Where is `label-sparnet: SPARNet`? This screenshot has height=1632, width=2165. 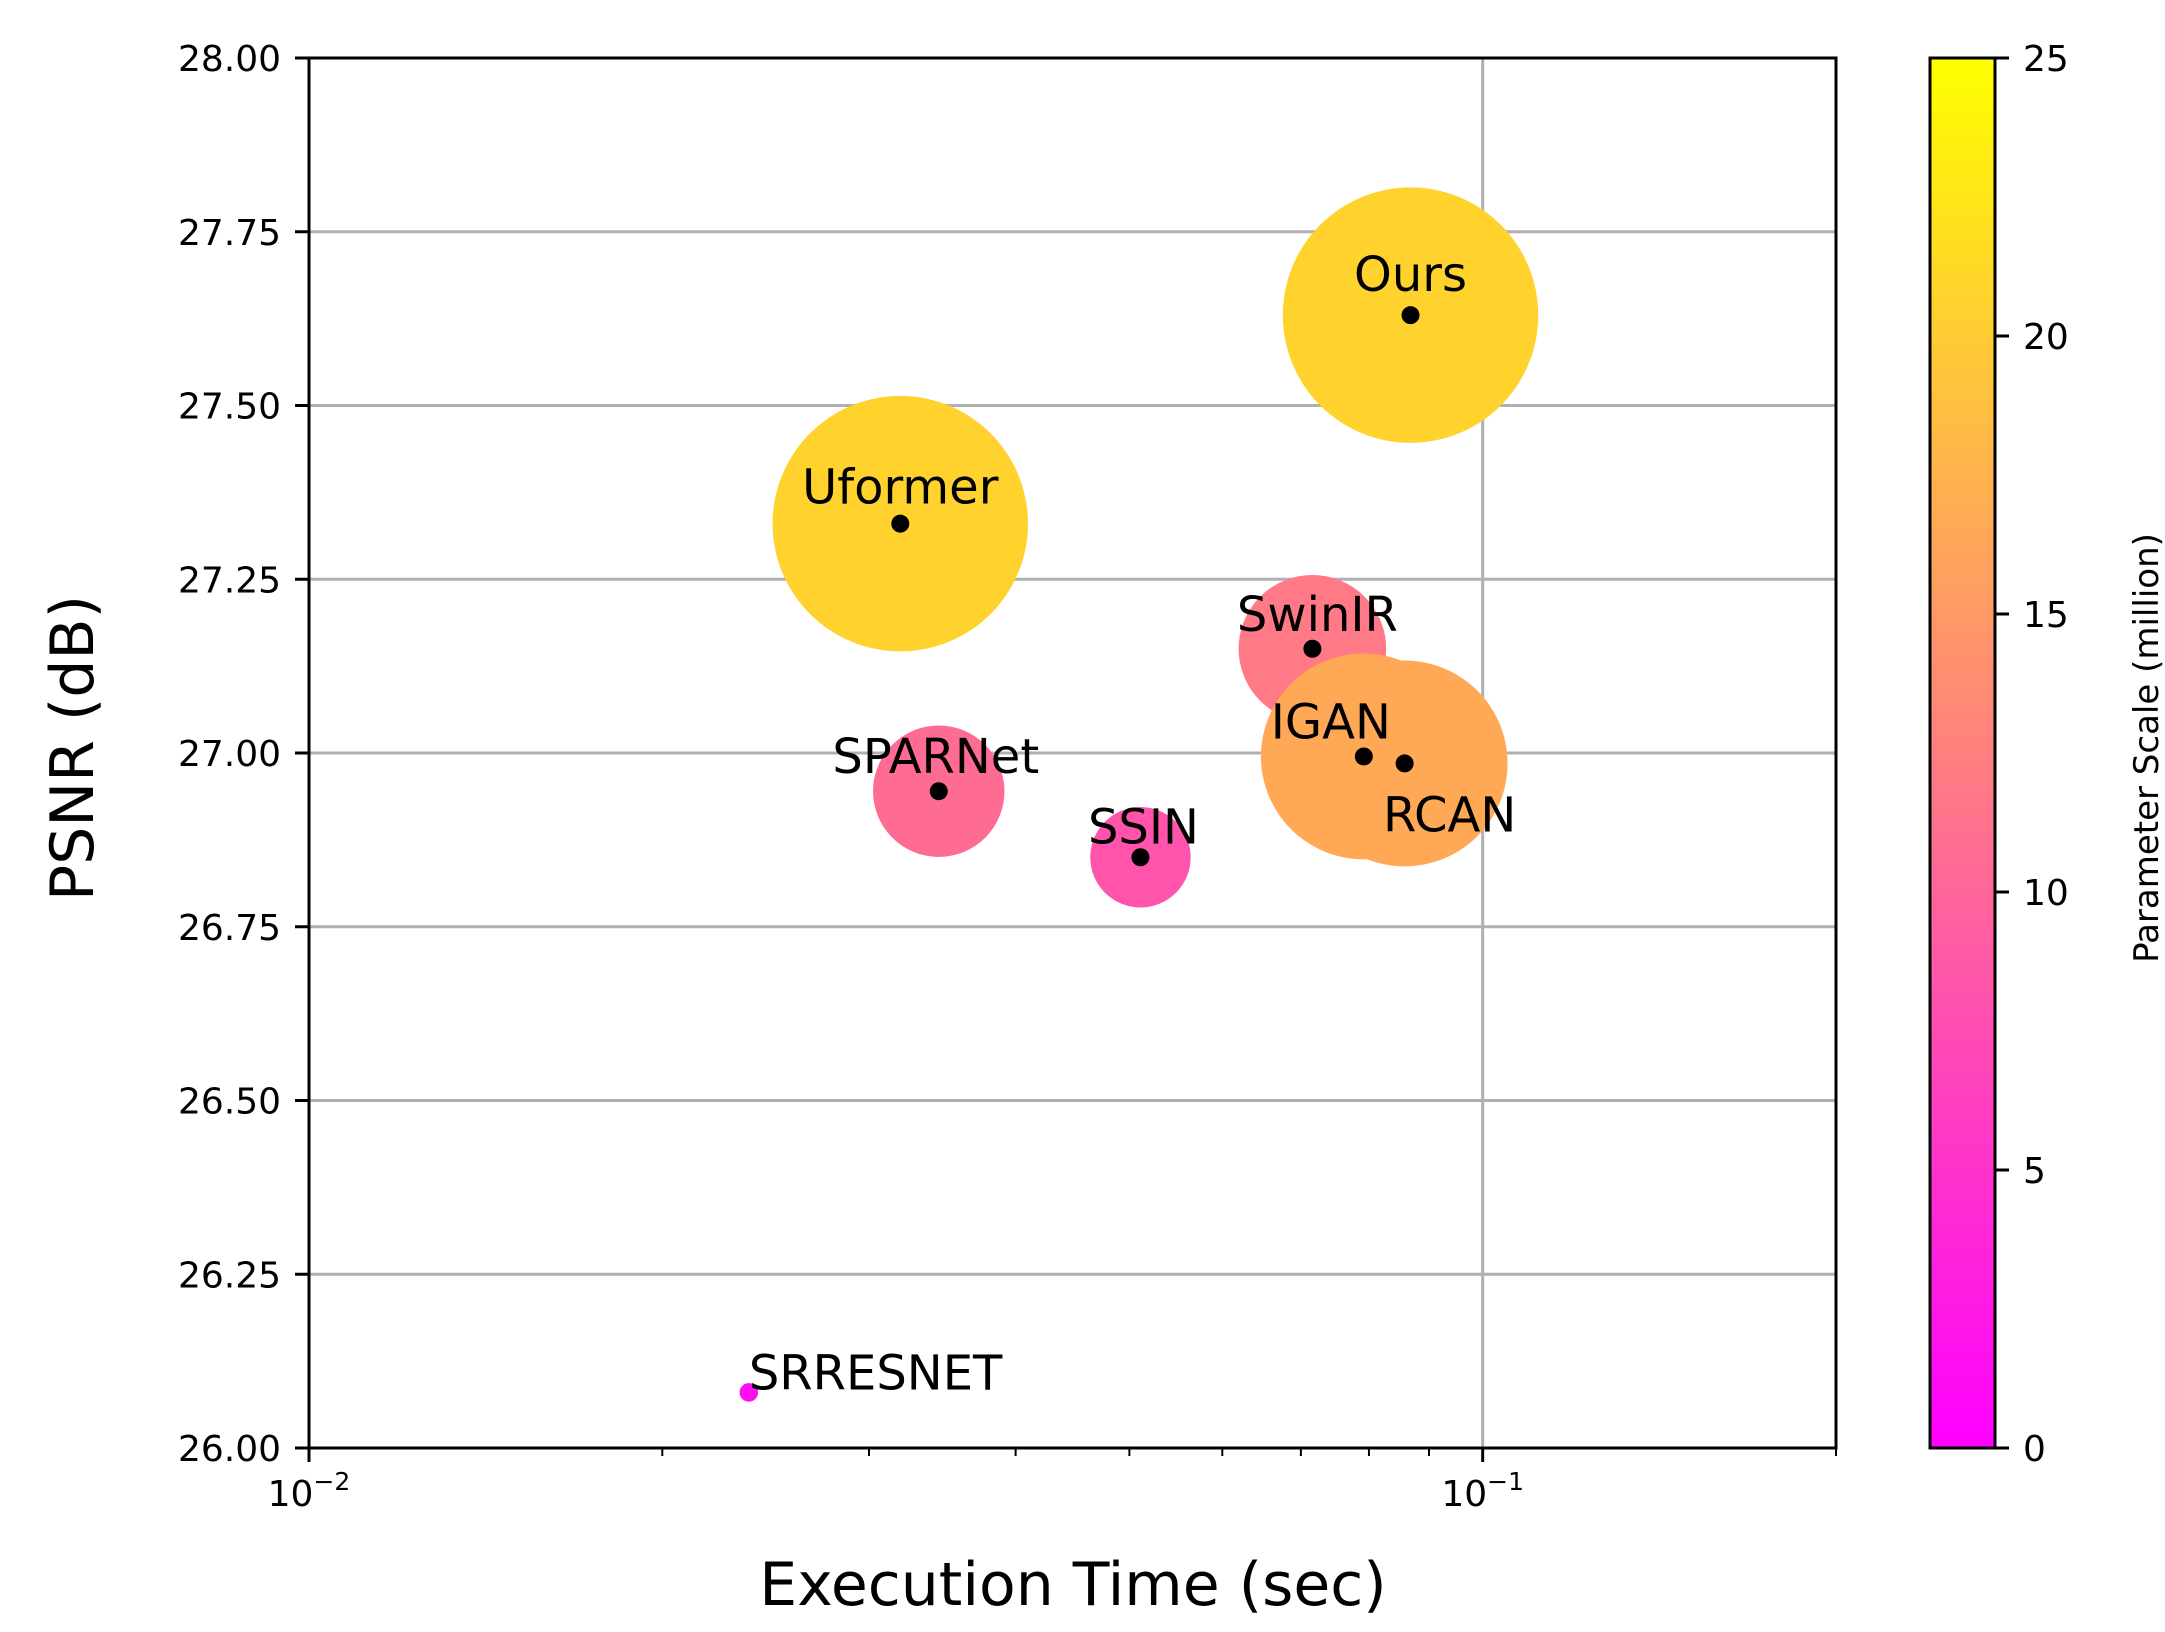
label-sparnet: SPARNet is located at coordinates (935, 757).